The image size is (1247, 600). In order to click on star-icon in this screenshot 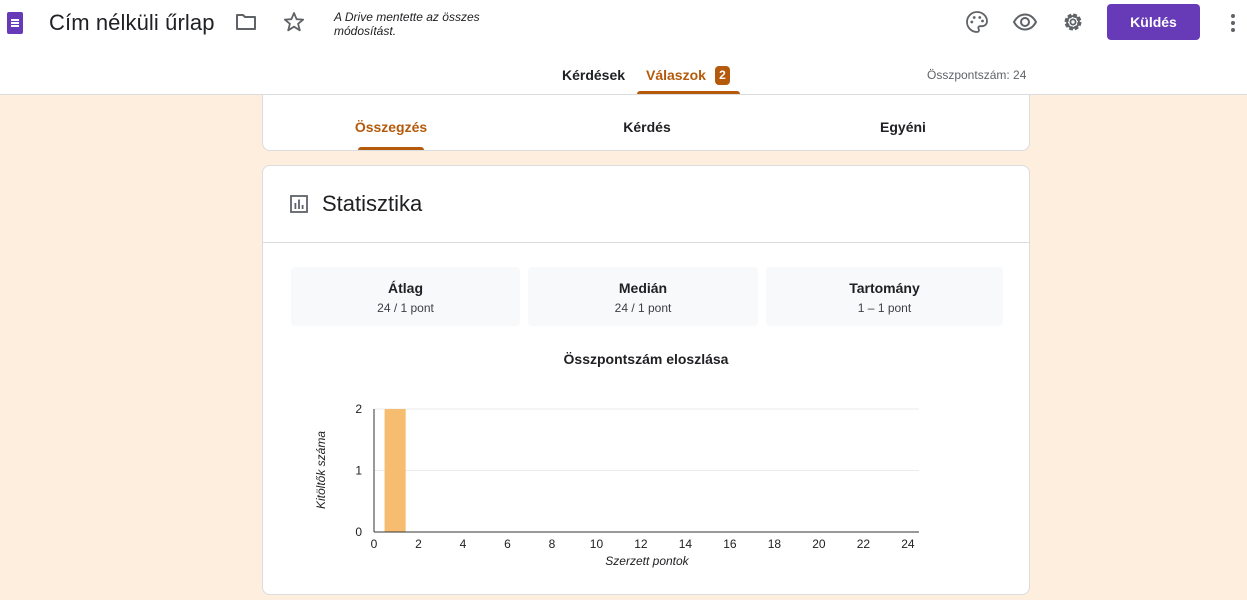, I will do `click(294, 22)`.